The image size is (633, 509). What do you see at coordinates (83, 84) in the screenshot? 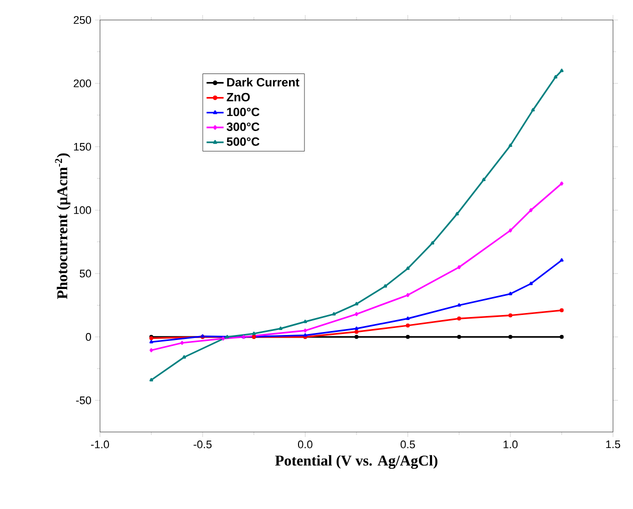
I see `y-tick-label: 200` at bounding box center [83, 84].